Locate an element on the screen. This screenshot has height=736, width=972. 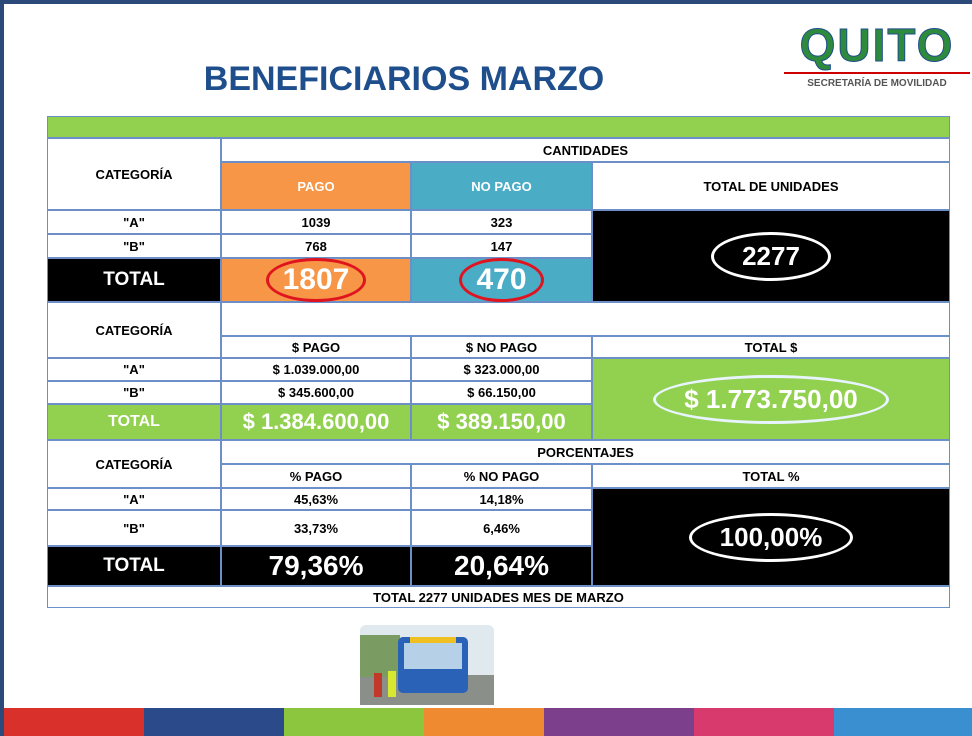
cell: 470 is located at coordinates (501, 280).